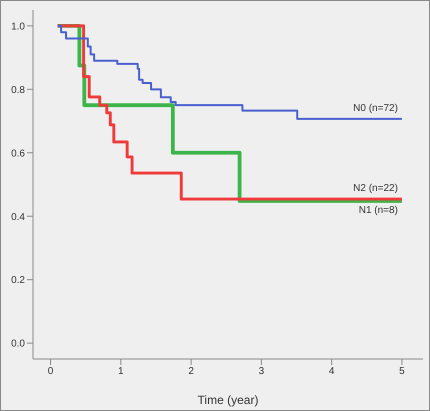 Image resolution: width=430 pixels, height=411 pixels. What do you see at coordinates (191, 372) in the screenshot?
I see `x-tick-label: 2` at bounding box center [191, 372].